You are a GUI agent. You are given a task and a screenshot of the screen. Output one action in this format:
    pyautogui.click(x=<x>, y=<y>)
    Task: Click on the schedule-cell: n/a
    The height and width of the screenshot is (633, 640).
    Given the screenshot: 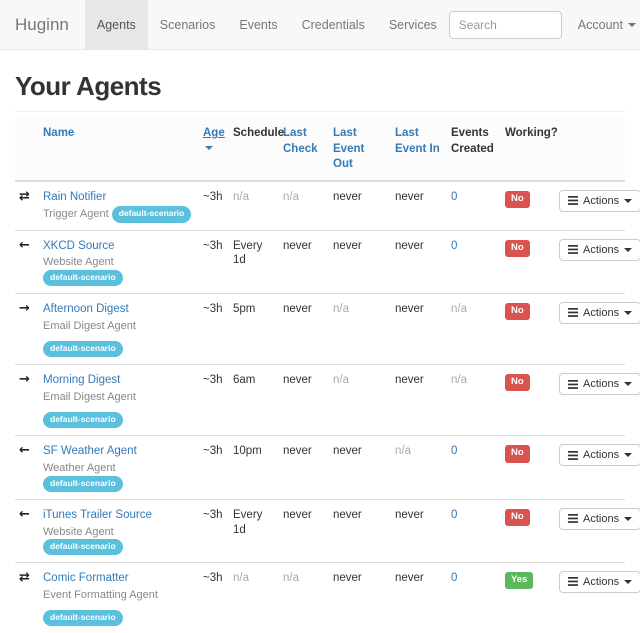 What is the action you would take?
    pyautogui.click(x=254, y=597)
    